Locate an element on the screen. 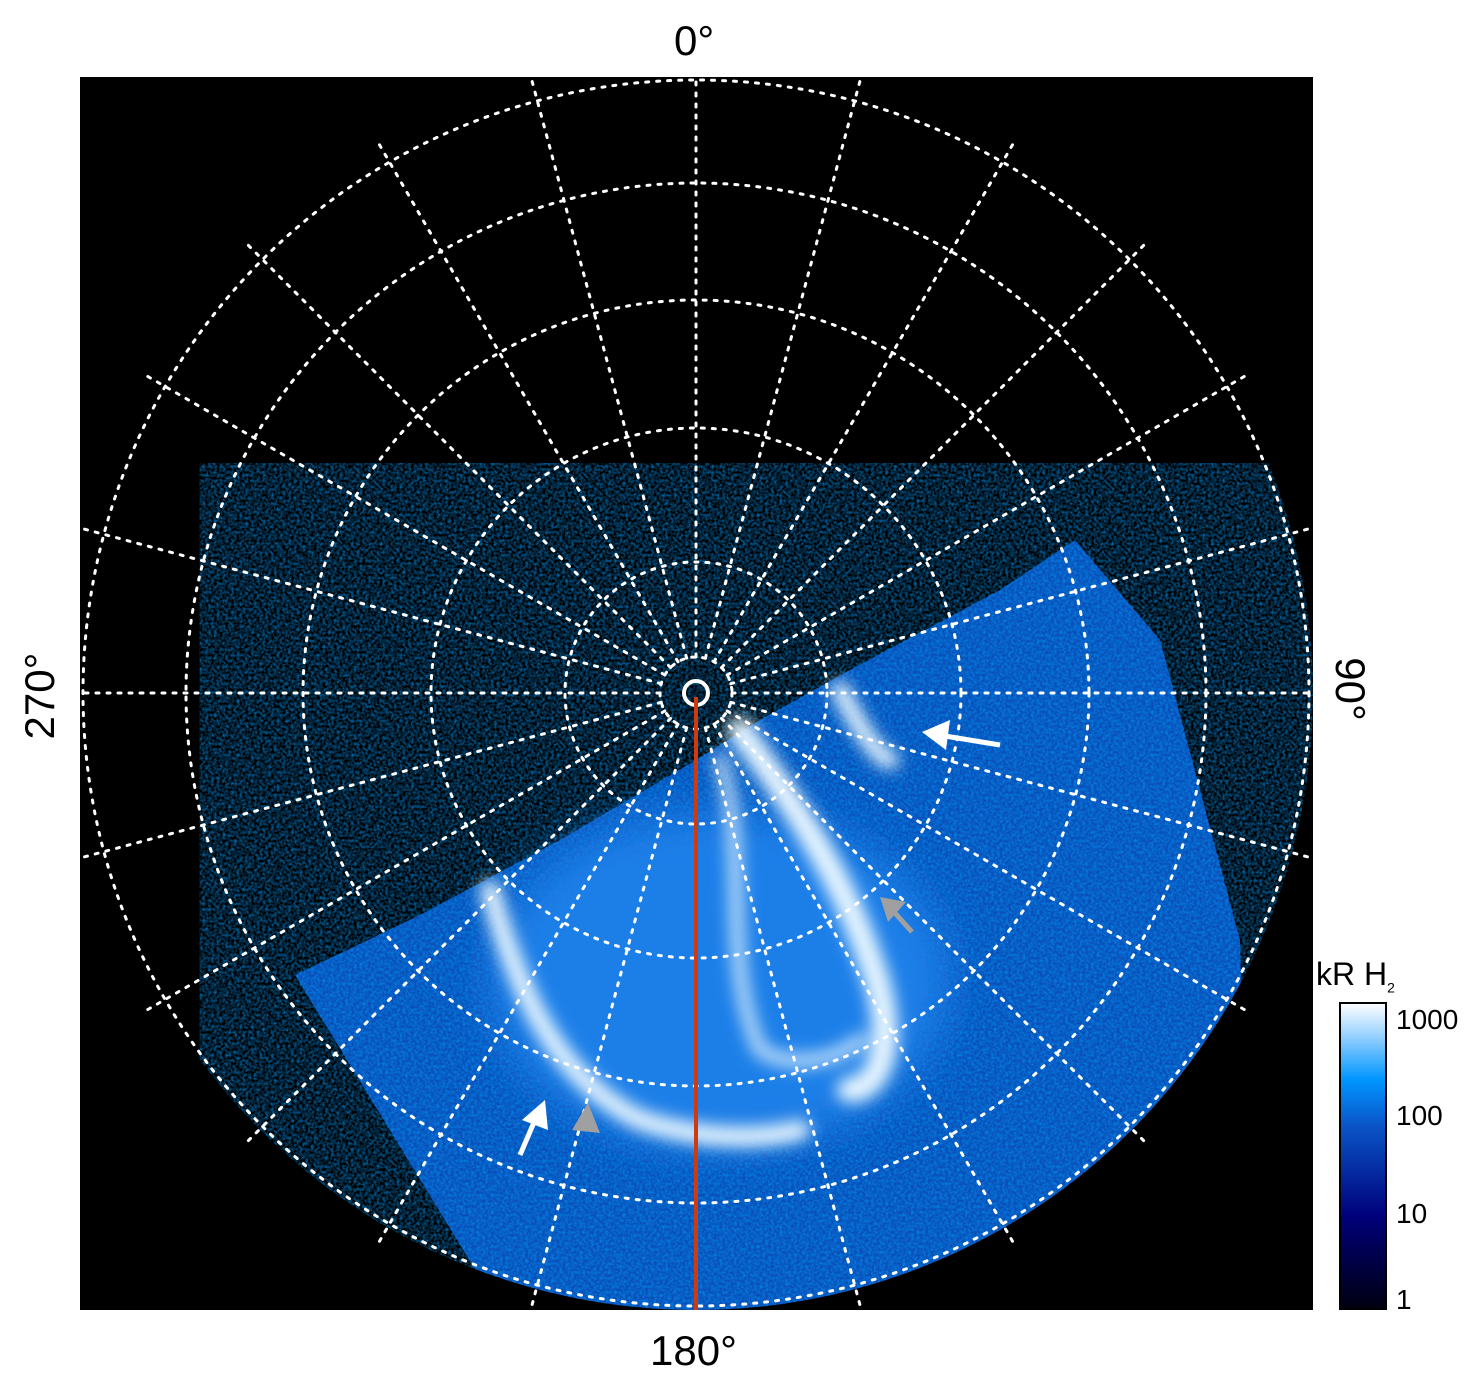 The height and width of the screenshot is (1386, 1481). colorbar-tick: 10 is located at coordinates (1412, 1213).